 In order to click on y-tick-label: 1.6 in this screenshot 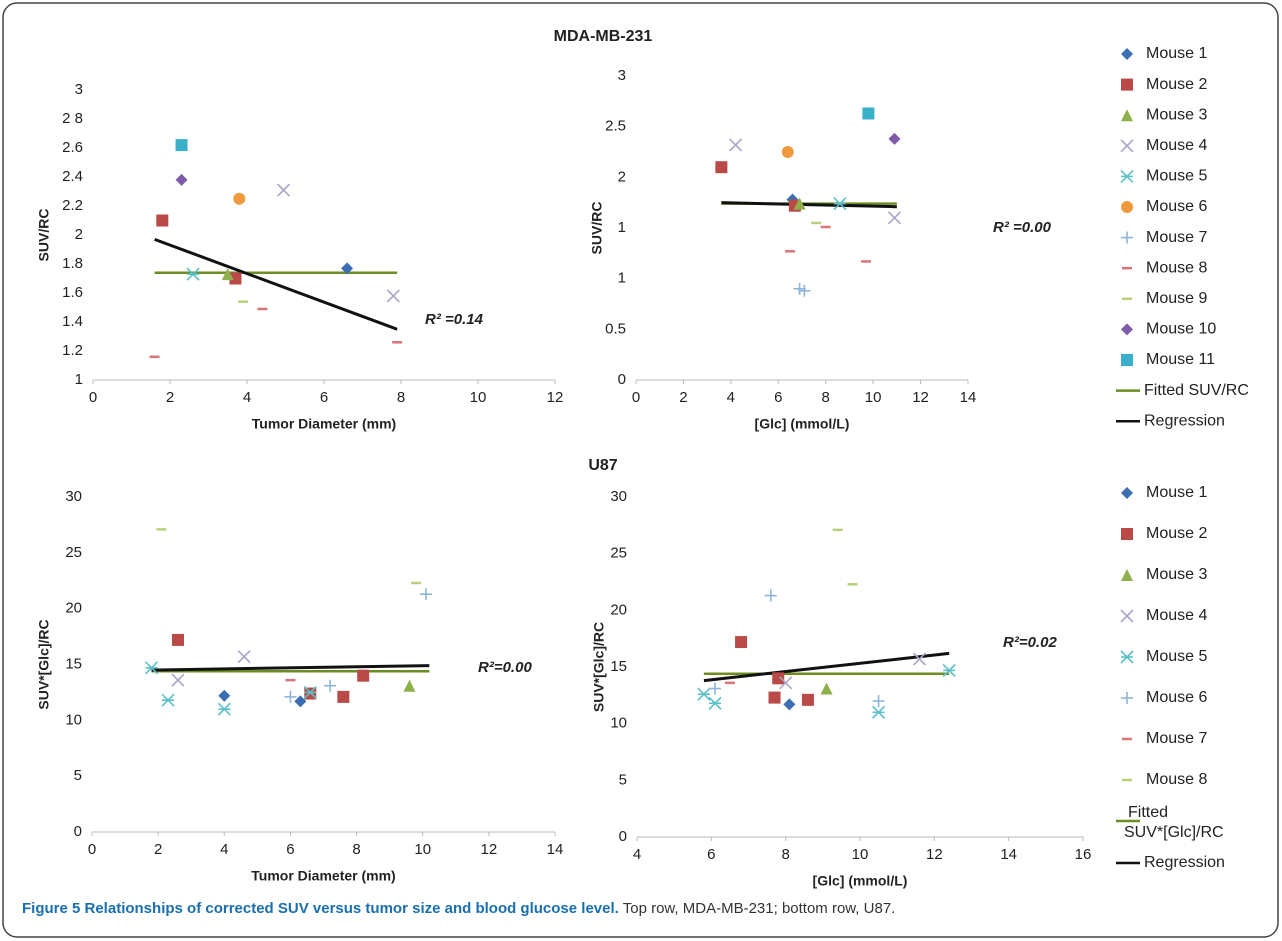, I will do `click(72, 292)`.